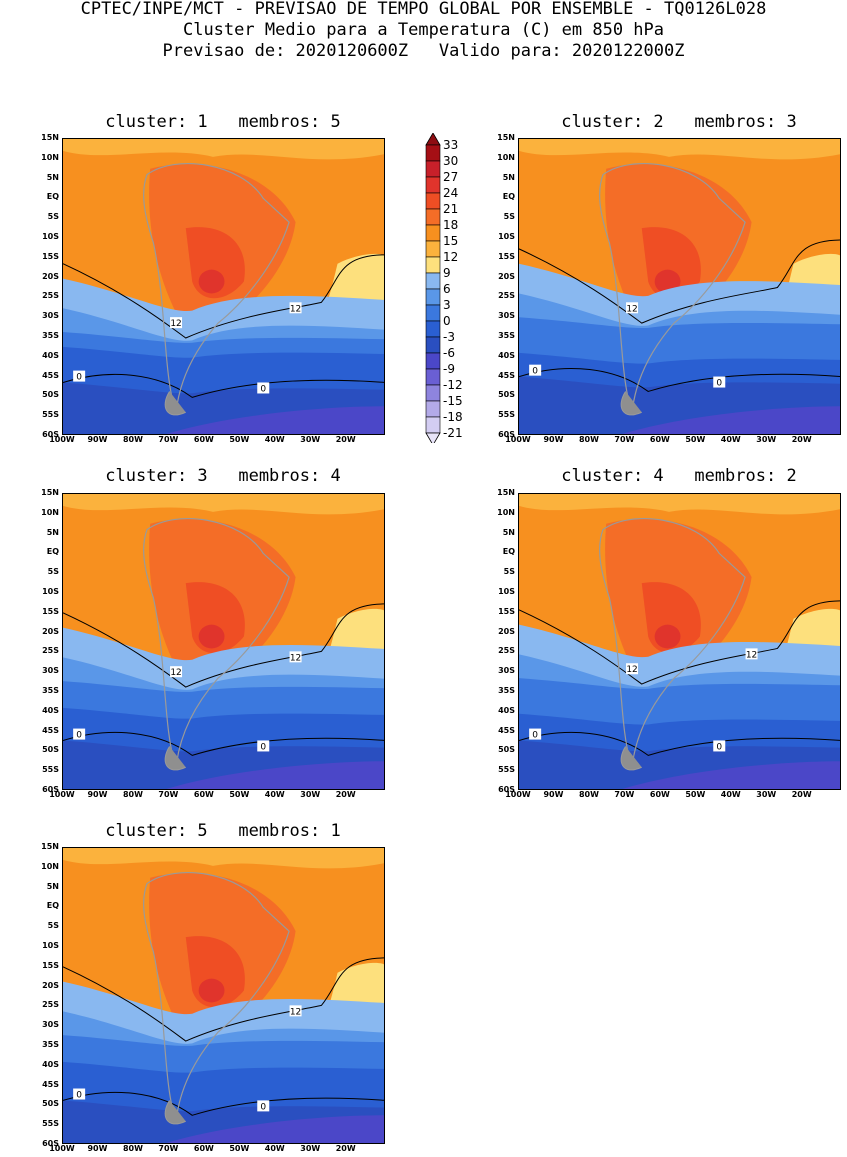 The width and height of the screenshot is (847, 1157). What do you see at coordinates (449, 337) in the screenshot?
I see `colorbar-label: -3` at bounding box center [449, 337].